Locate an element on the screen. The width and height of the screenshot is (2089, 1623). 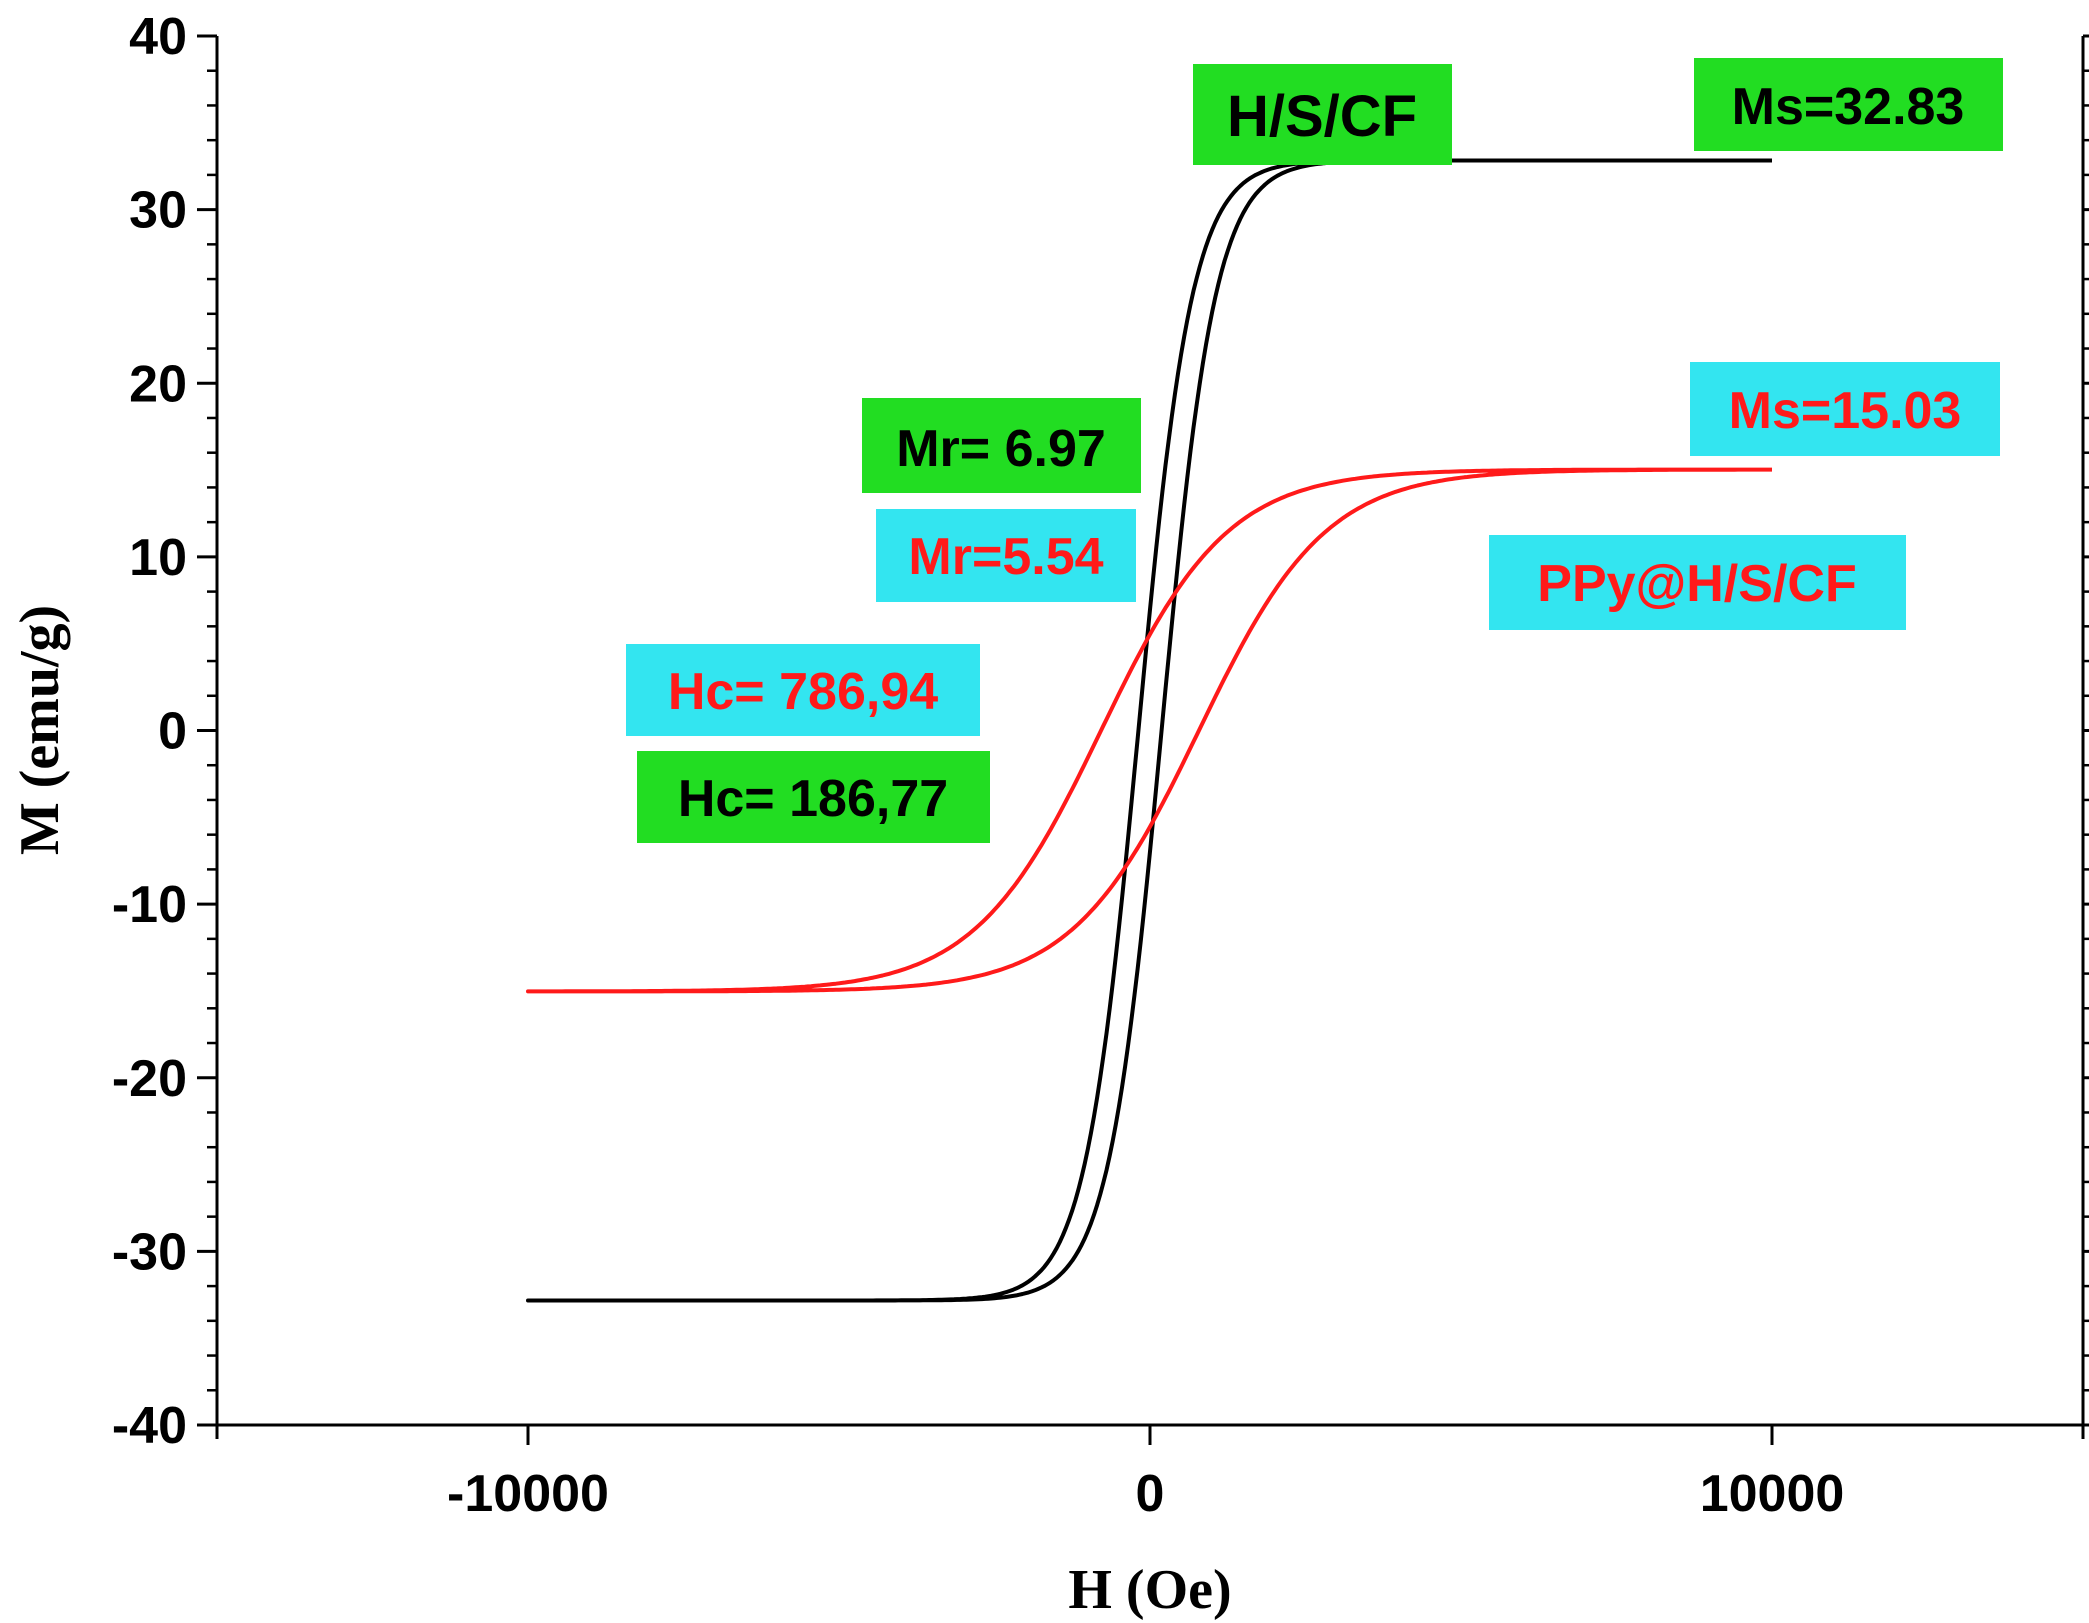
annotation-text: Ms=15.03 is located at coordinates (1845, 411).